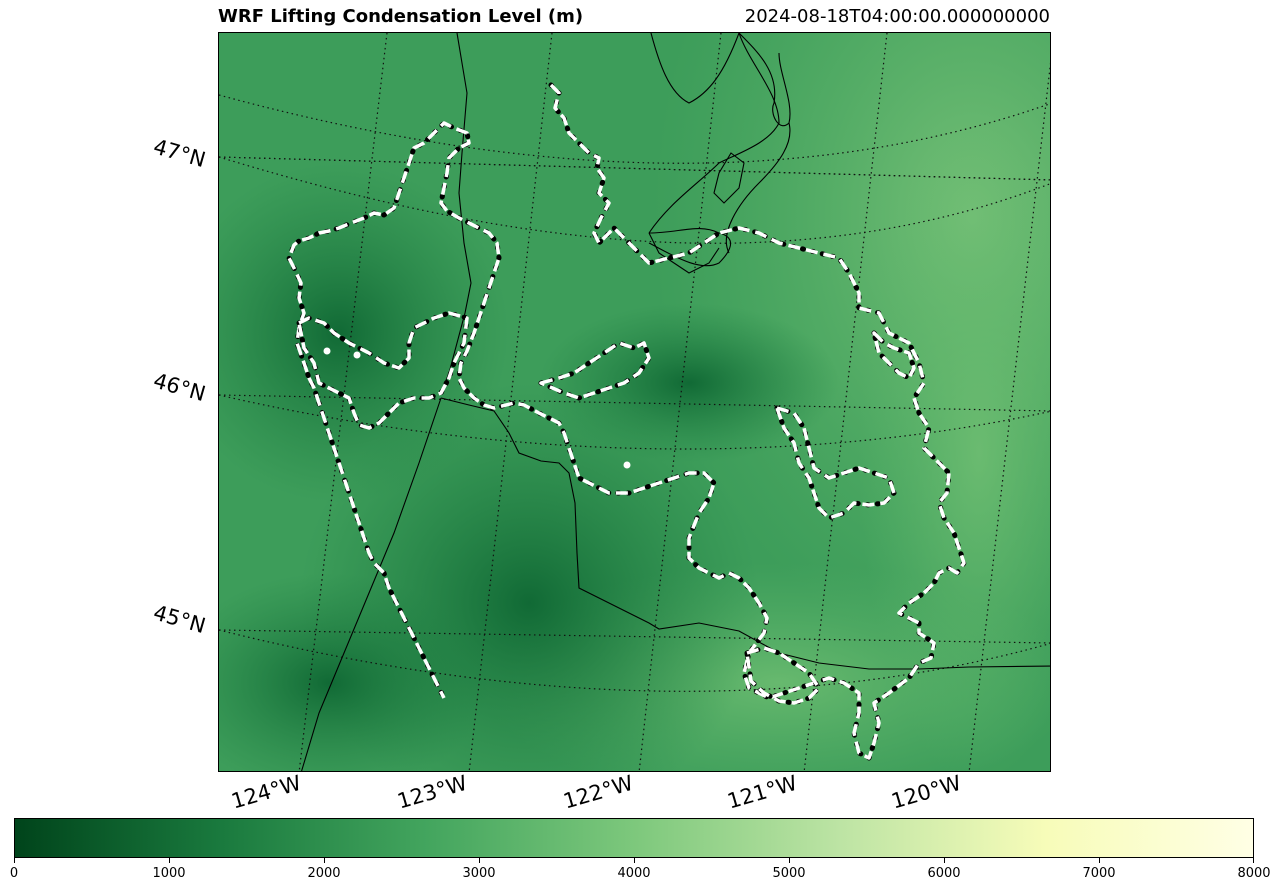 The image size is (1282, 893). I want to click on lon-label-123w: 123°W, so click(432, 792).